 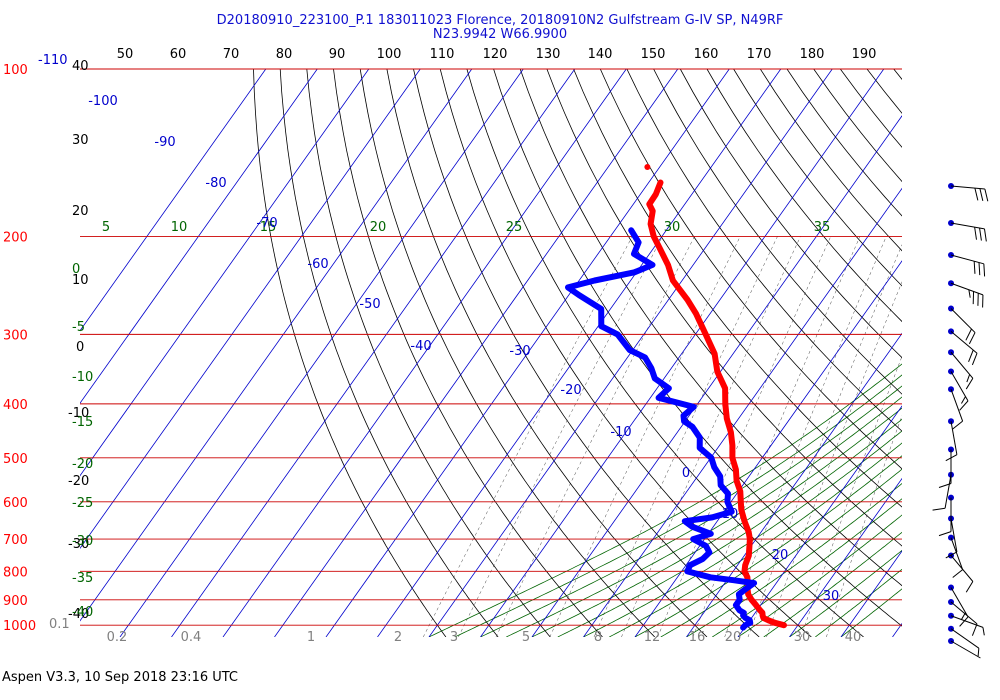 I want to click on isotherm-label: -100, so click(x=103, y=101).